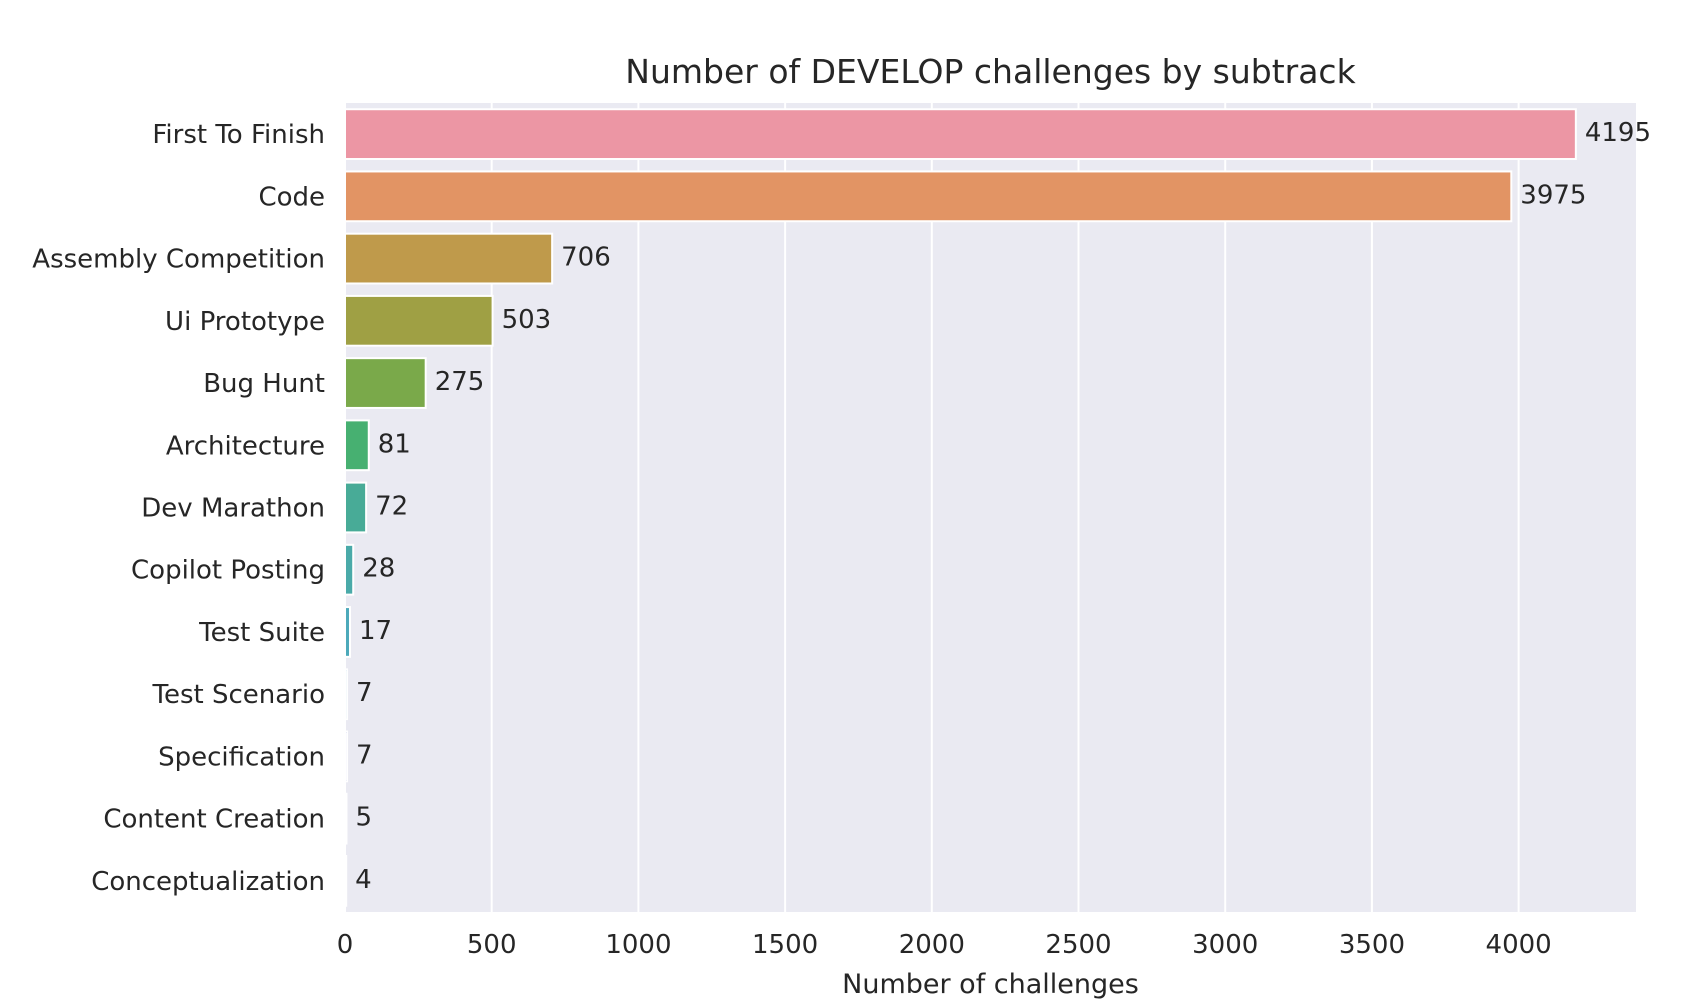 This screenshot has height=1004, width=1700. I want to click on value-label: 4195, so click(1618, 133).